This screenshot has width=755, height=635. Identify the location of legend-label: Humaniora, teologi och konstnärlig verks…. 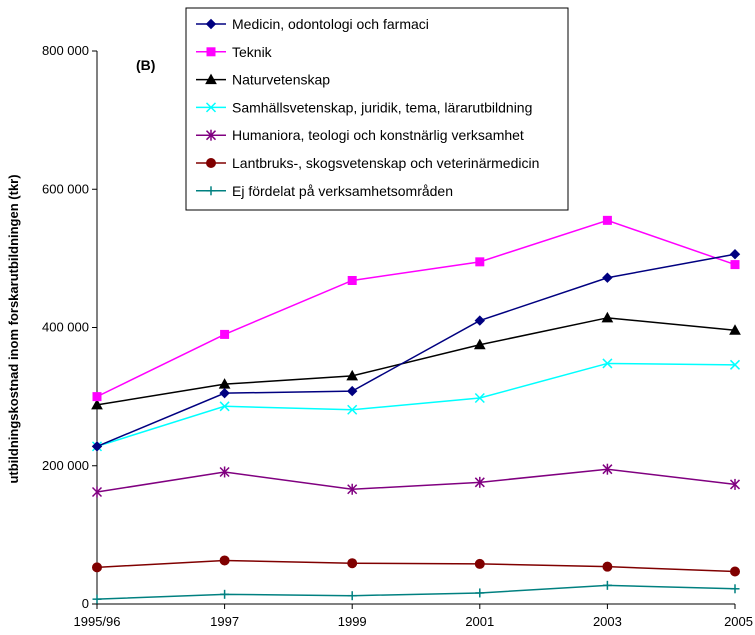
(378, 135).